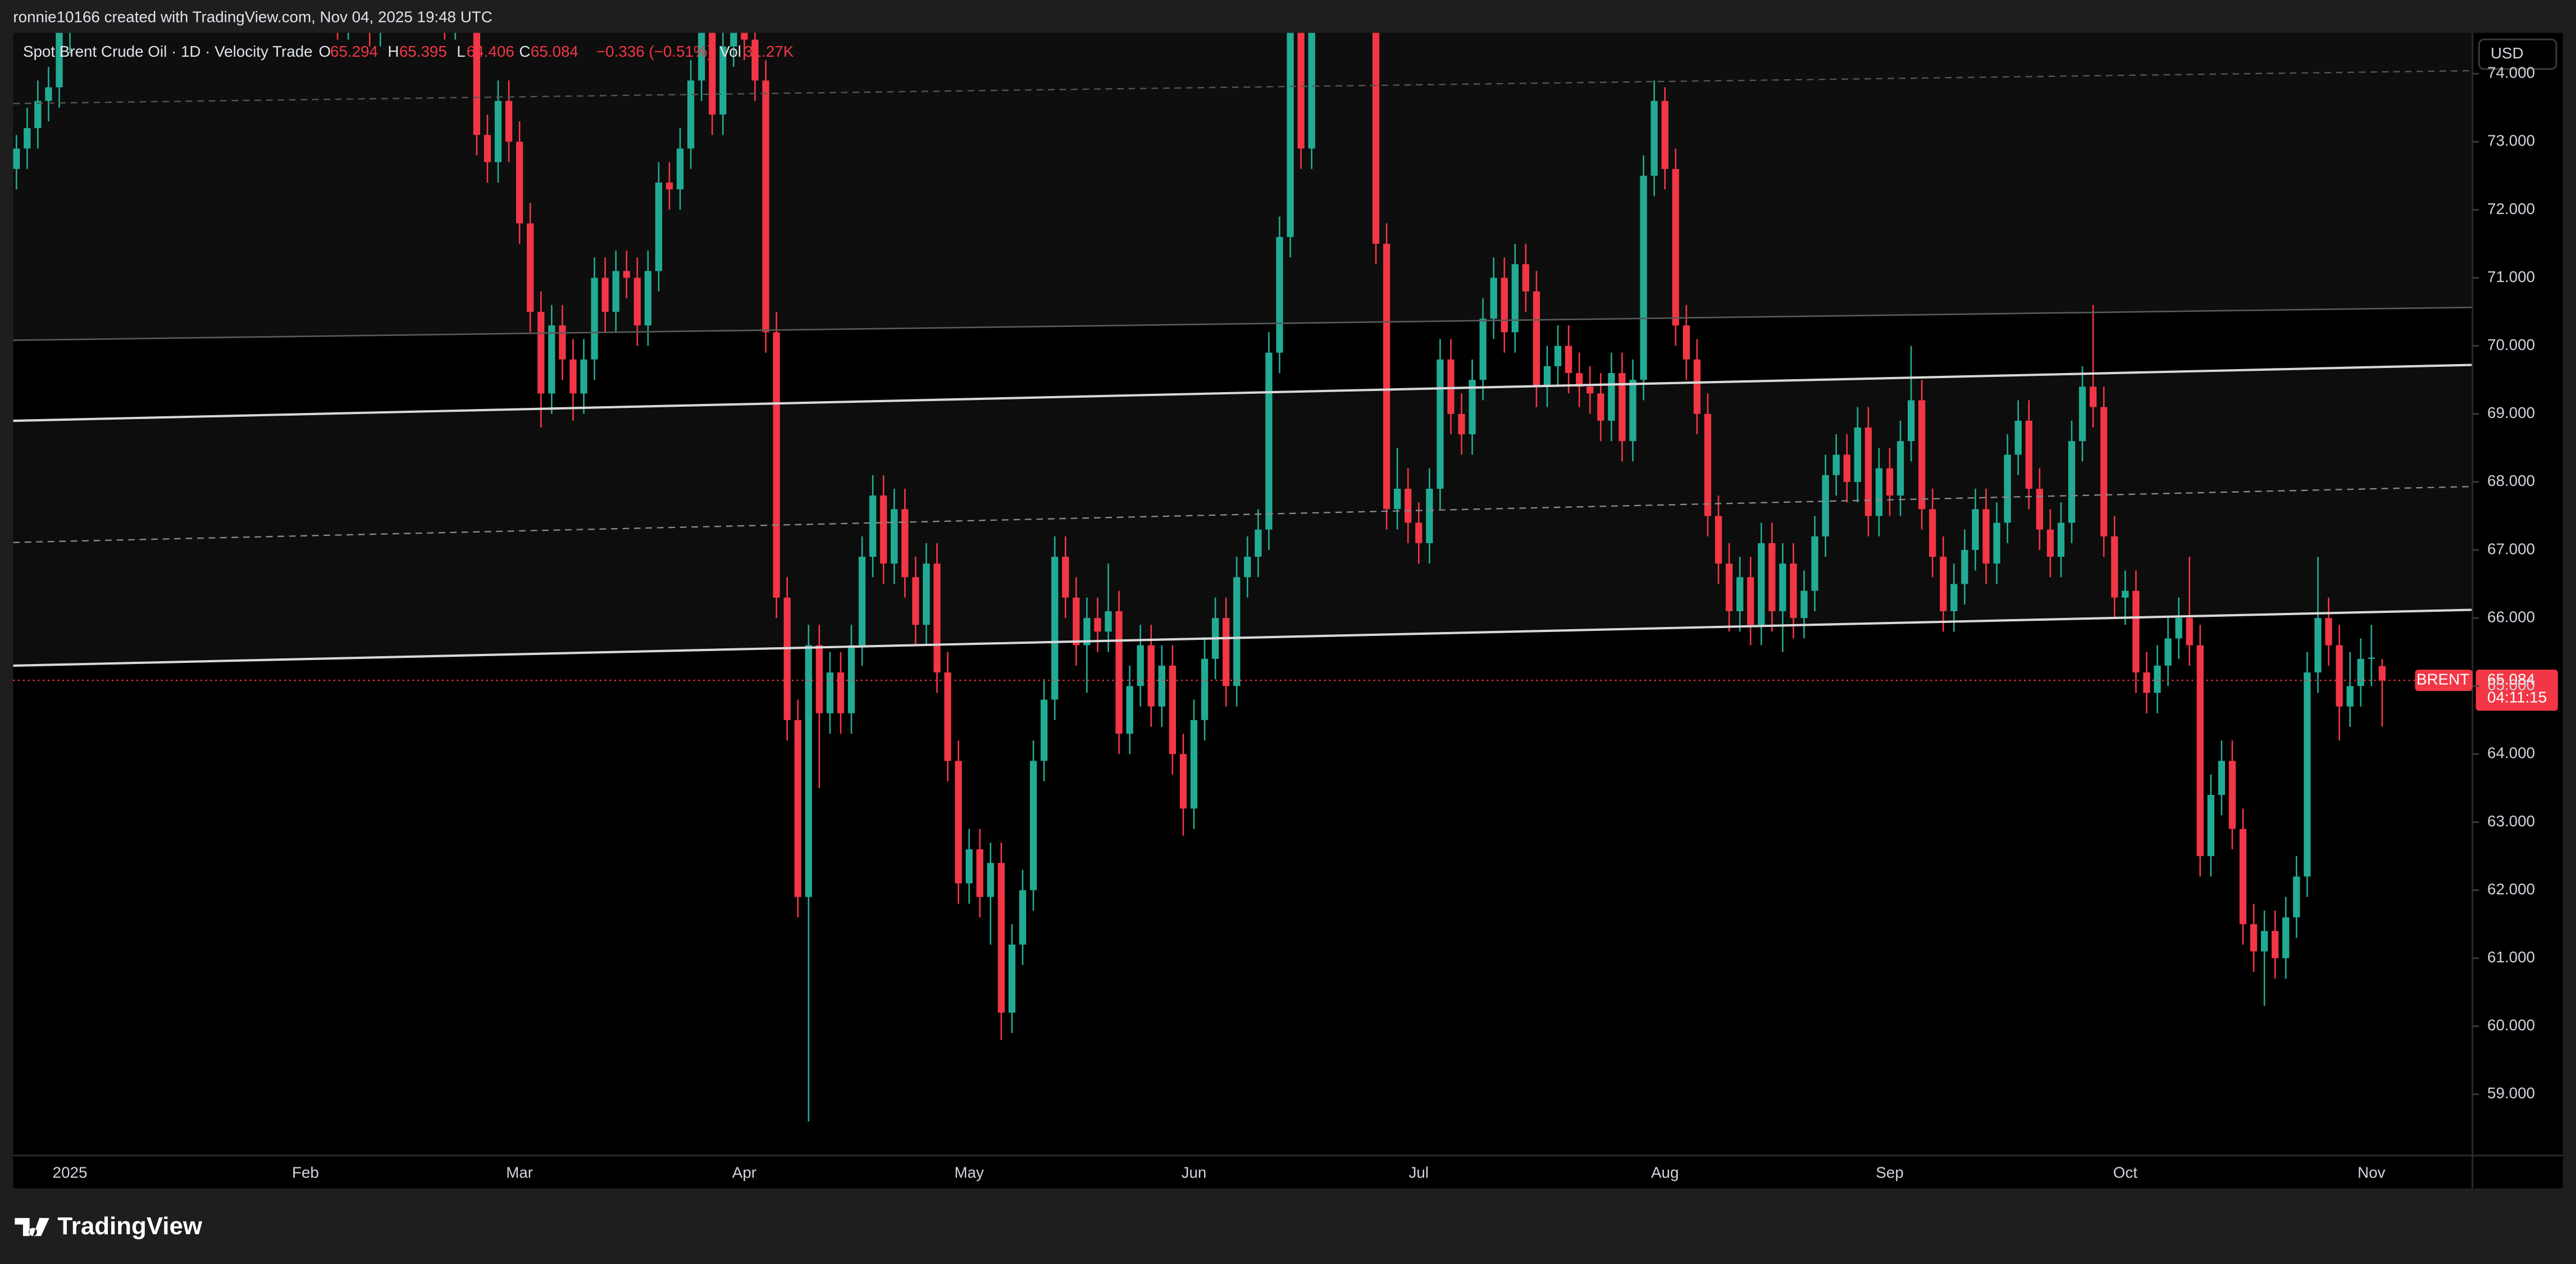 The height and width of the screenshot is (1264, 2576). Describe the element at coordinates (2511, 72) in the screenshot. I see `y-tick-label: 74.000` at that location.